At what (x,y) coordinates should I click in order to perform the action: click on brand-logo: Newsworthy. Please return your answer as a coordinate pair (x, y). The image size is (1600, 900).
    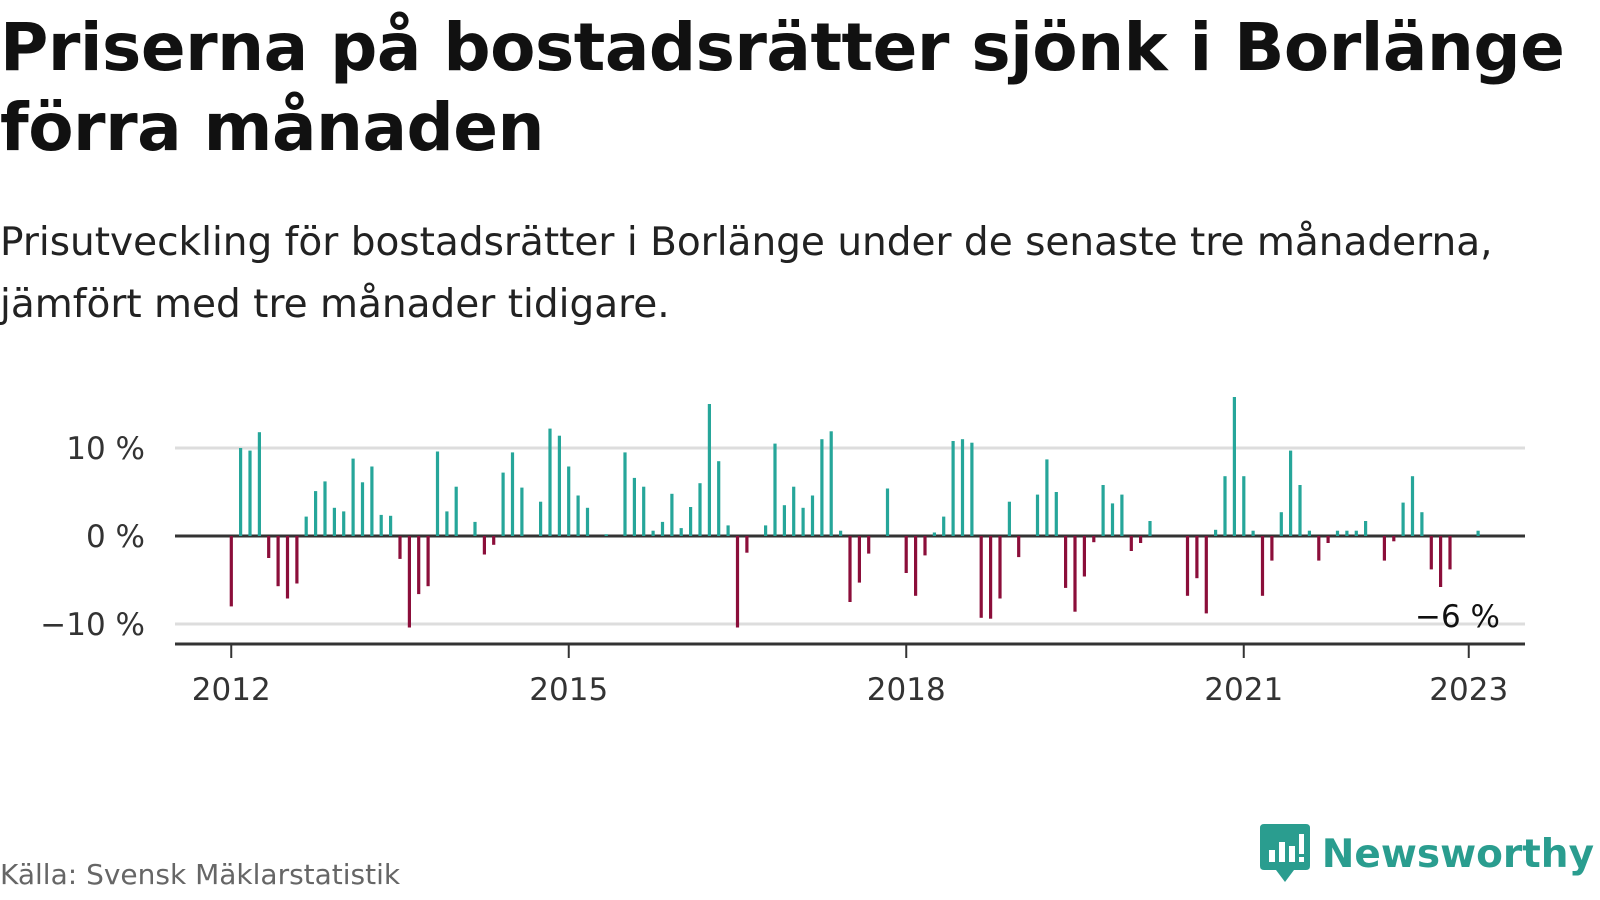
    Looking at the image, I should click on (1426, 854).